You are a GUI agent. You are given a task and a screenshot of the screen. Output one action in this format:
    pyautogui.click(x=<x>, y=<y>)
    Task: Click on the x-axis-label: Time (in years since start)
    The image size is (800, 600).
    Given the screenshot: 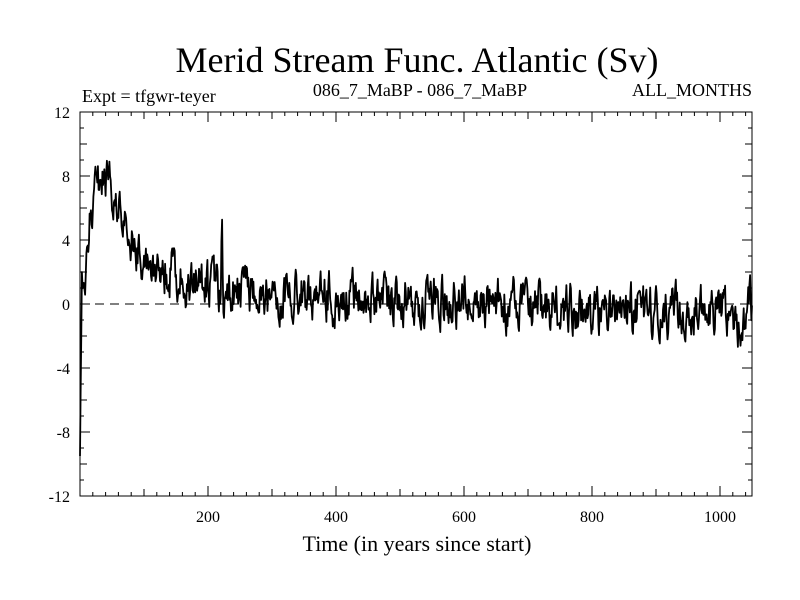 What is the action you would take?
    pyautogui.click(x=417, y=543)
    